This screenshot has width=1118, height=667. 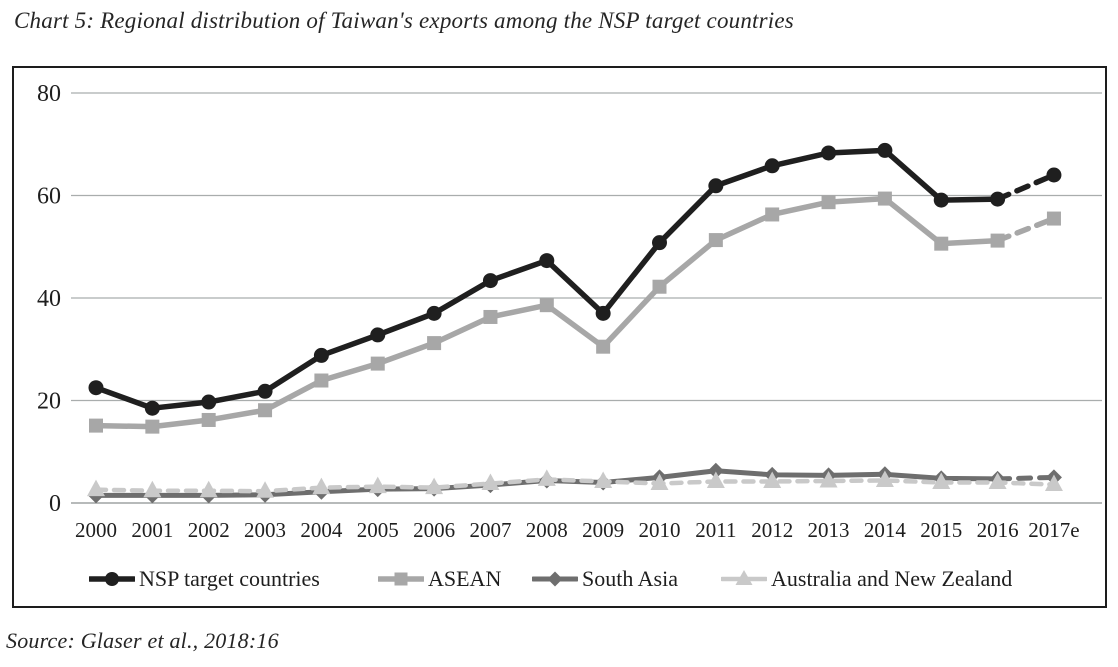 What do you see at coordinates (265, 530) in the screenshot?
I see `x-axis-tick-label: 2003` at bounding box center [265, 530].